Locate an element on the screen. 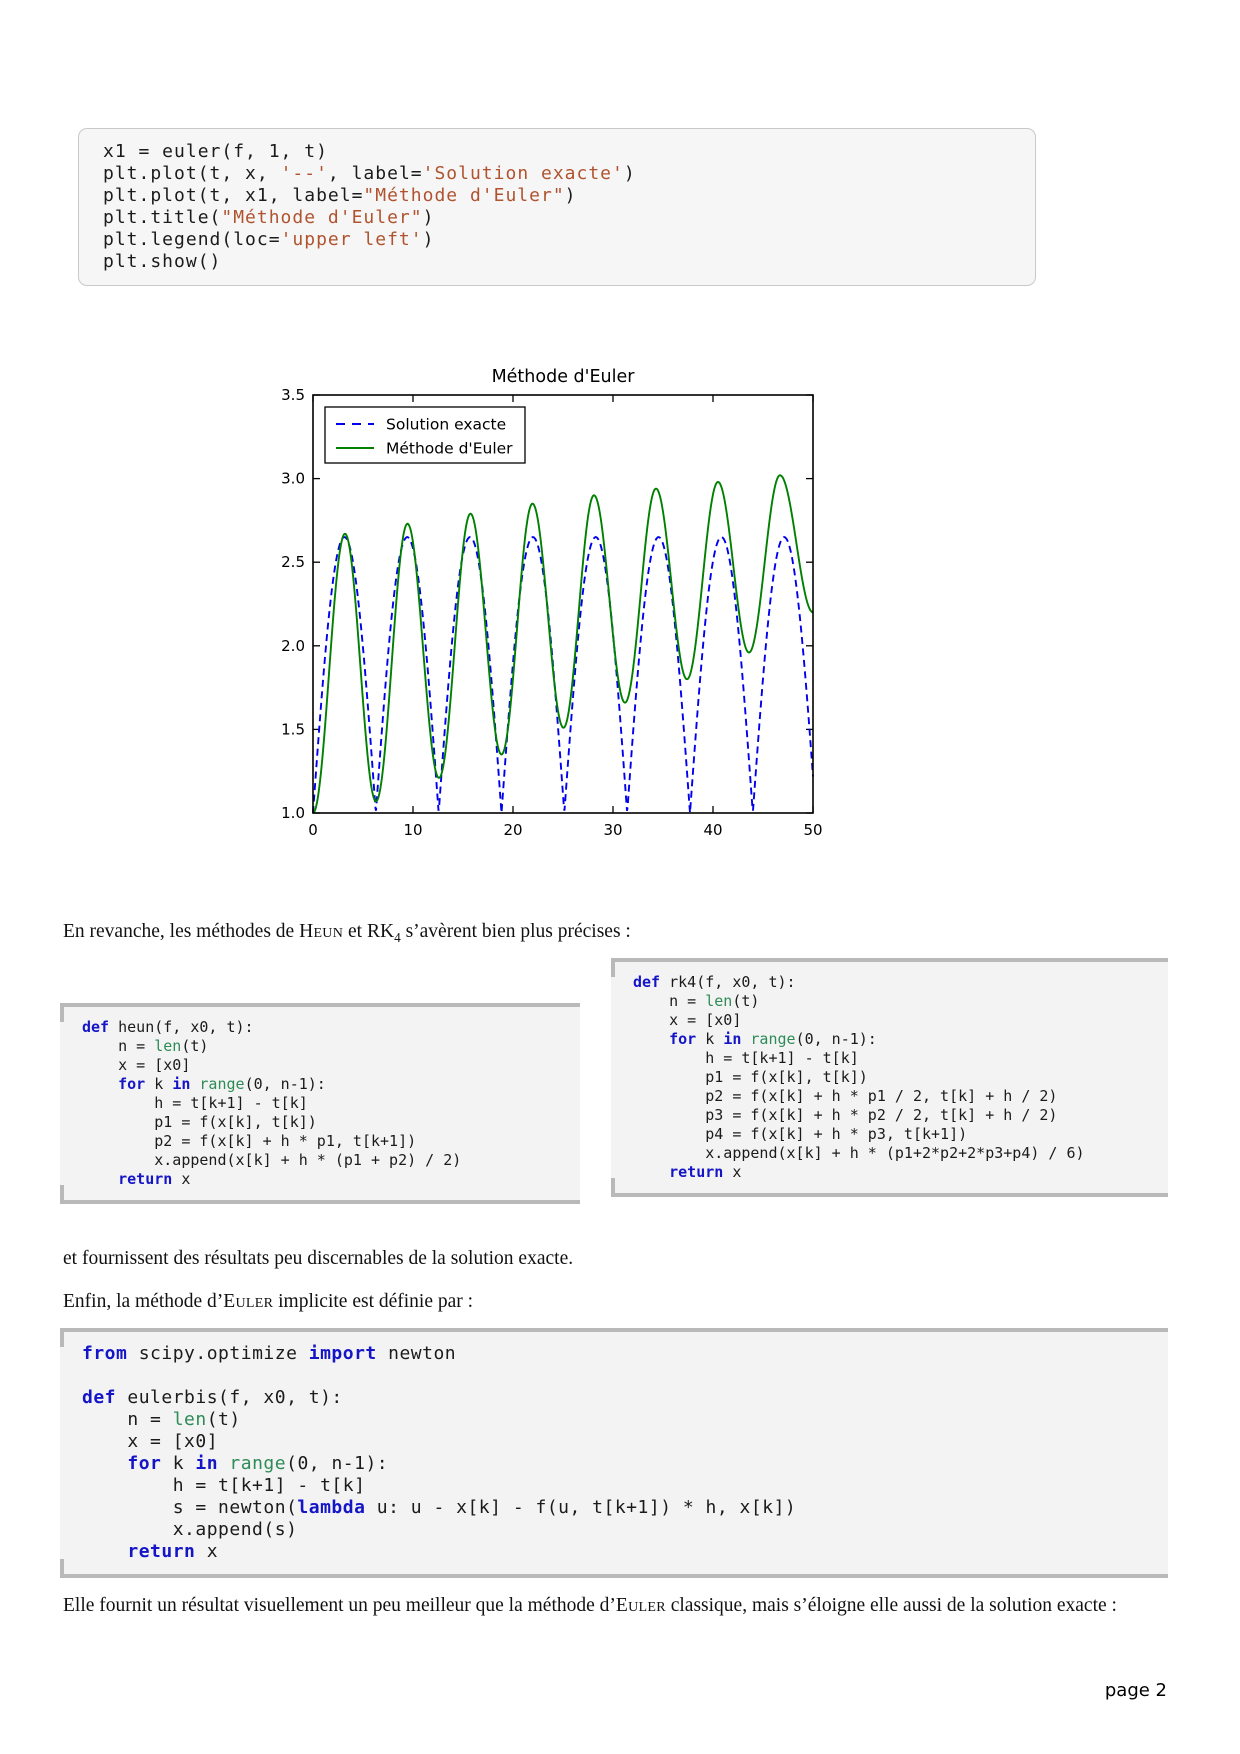 The image size is (1240, 1754). code-line: plt.show() is located at coordinates (162, 261).